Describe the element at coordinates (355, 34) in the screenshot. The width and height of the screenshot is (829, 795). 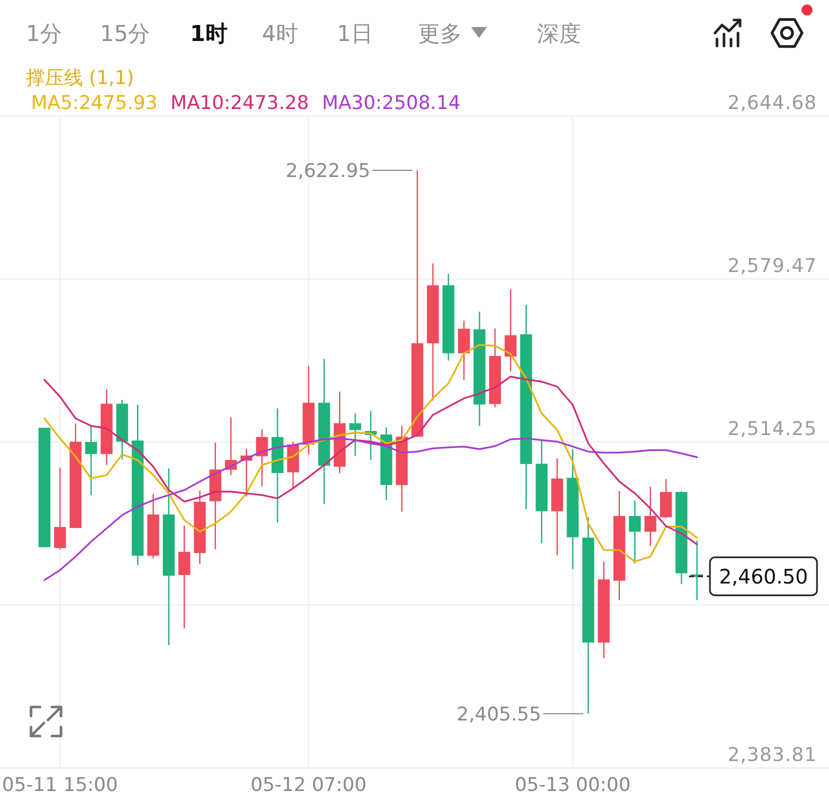
I see `text: 1日` at that location.